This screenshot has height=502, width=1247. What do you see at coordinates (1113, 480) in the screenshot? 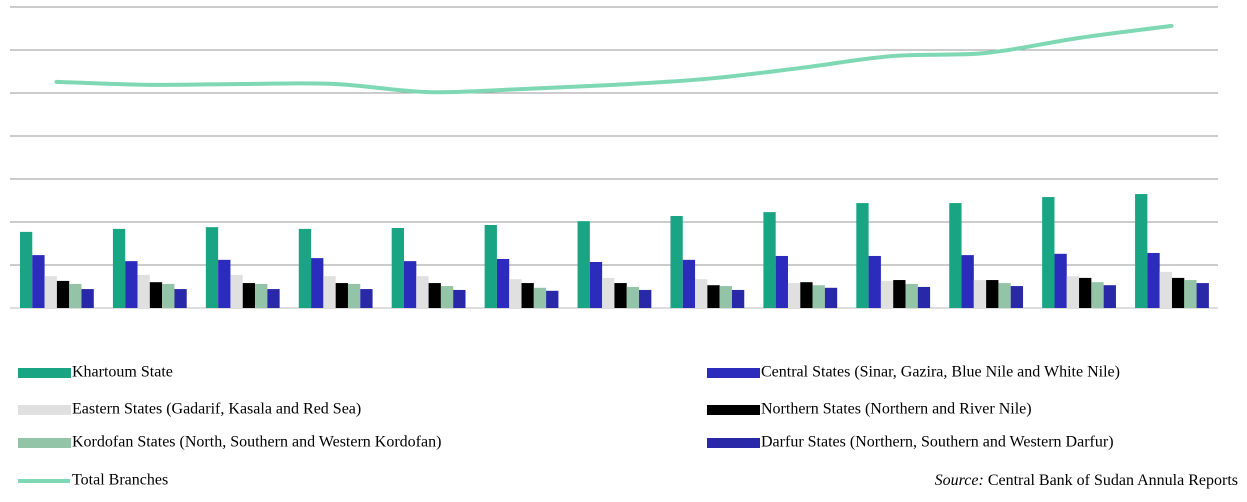
I see `source-text: Central Bank of Sudan Annula Reports` at bounding box center [1113, 480].